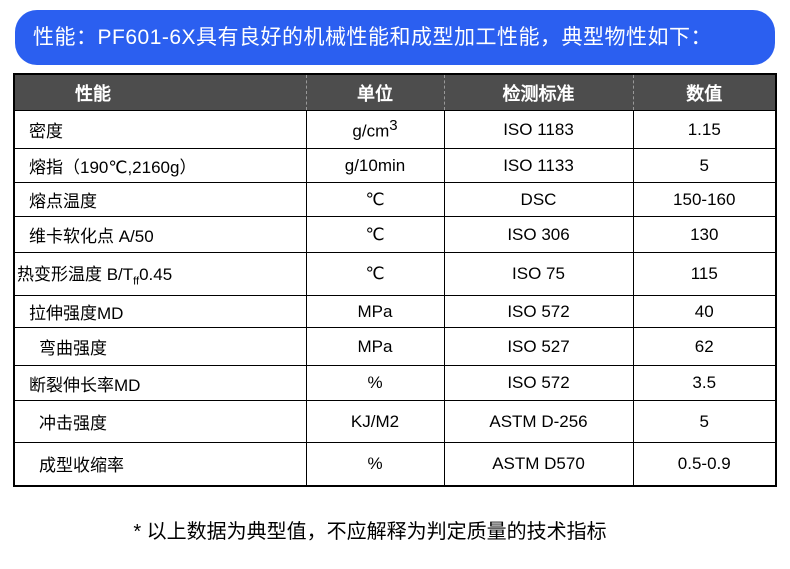 The width and height of the screenshot is (790, 569). I want to click on value-cell: 1.15, so click(704, 129).